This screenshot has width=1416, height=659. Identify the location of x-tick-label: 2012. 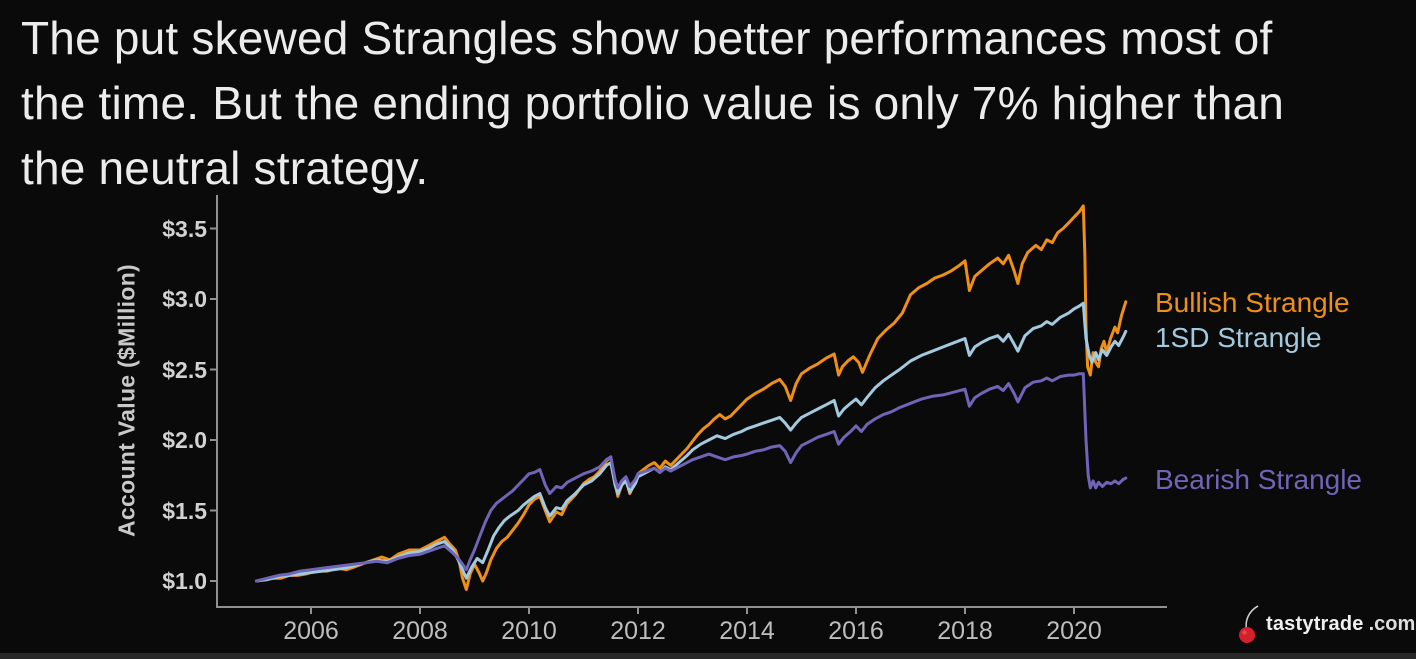
(638, 631).